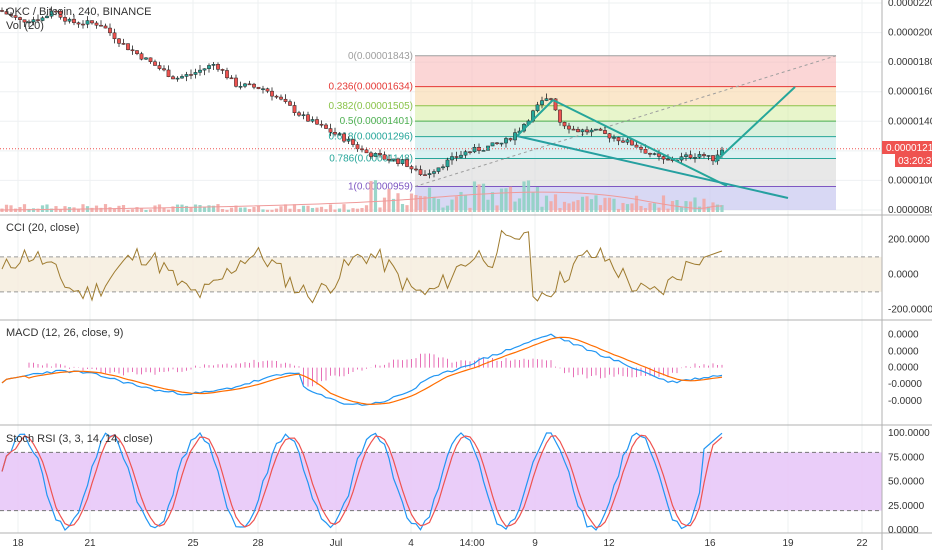 The width and height of the screenshot is (932, 550). I want to click on macd-pane, so click(362, 369).